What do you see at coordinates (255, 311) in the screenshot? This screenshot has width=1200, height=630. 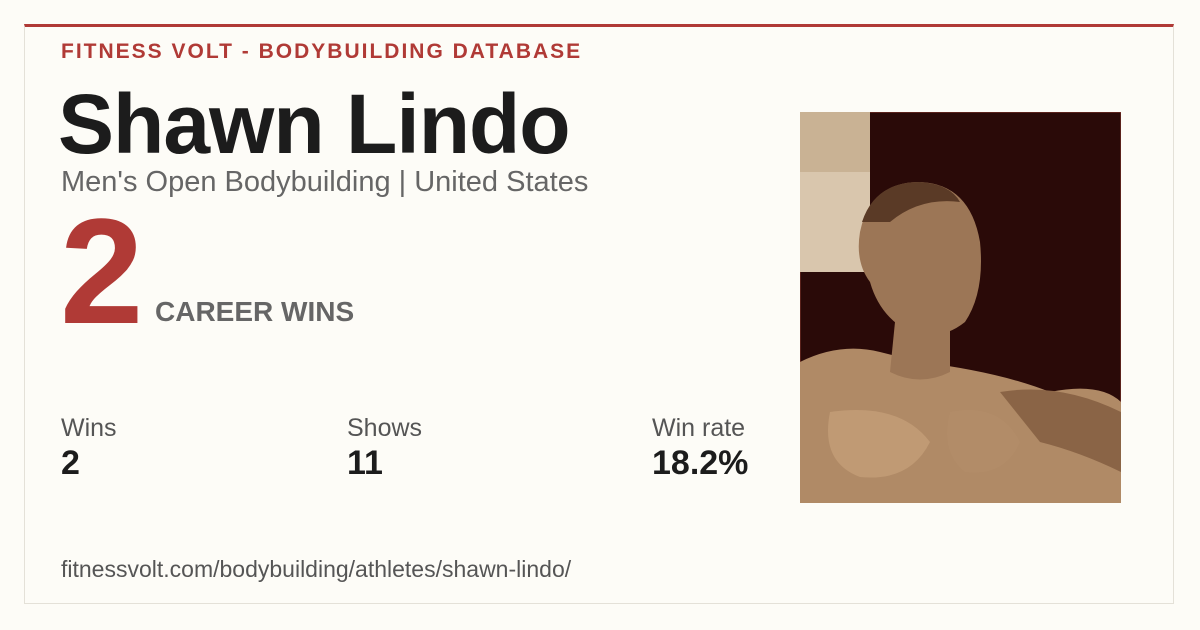 I see `highlight-label: CAREER WINS` at bounding box center [255, 311].